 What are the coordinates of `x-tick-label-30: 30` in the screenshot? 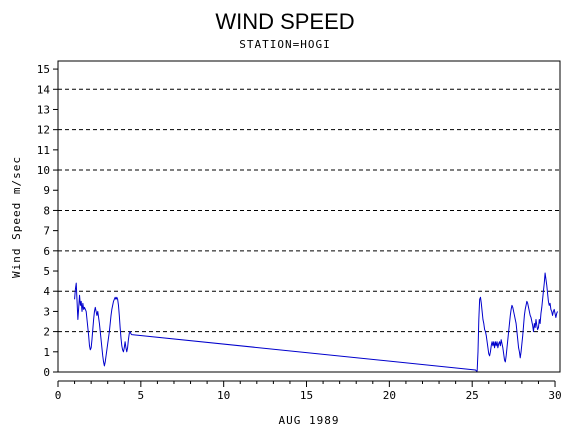 It's located at (554, 395).